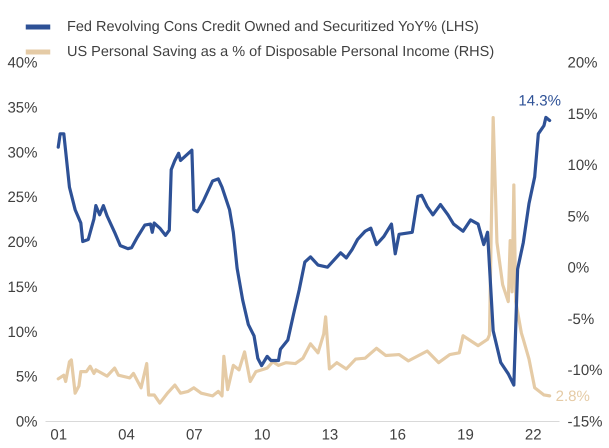 This screenshot has width=609, height=448. Describe the element at coordinates (280, 52) in the screenshot. I see `legend-label: US Personal Saving as a % of Disposable Personal Income (RHS)` at that location.